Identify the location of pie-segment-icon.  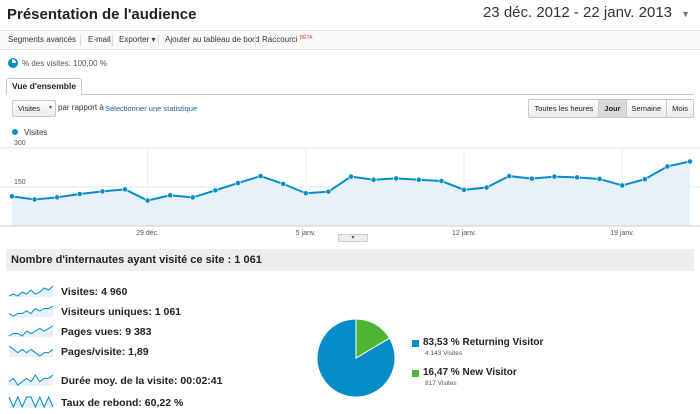
(13, 63).